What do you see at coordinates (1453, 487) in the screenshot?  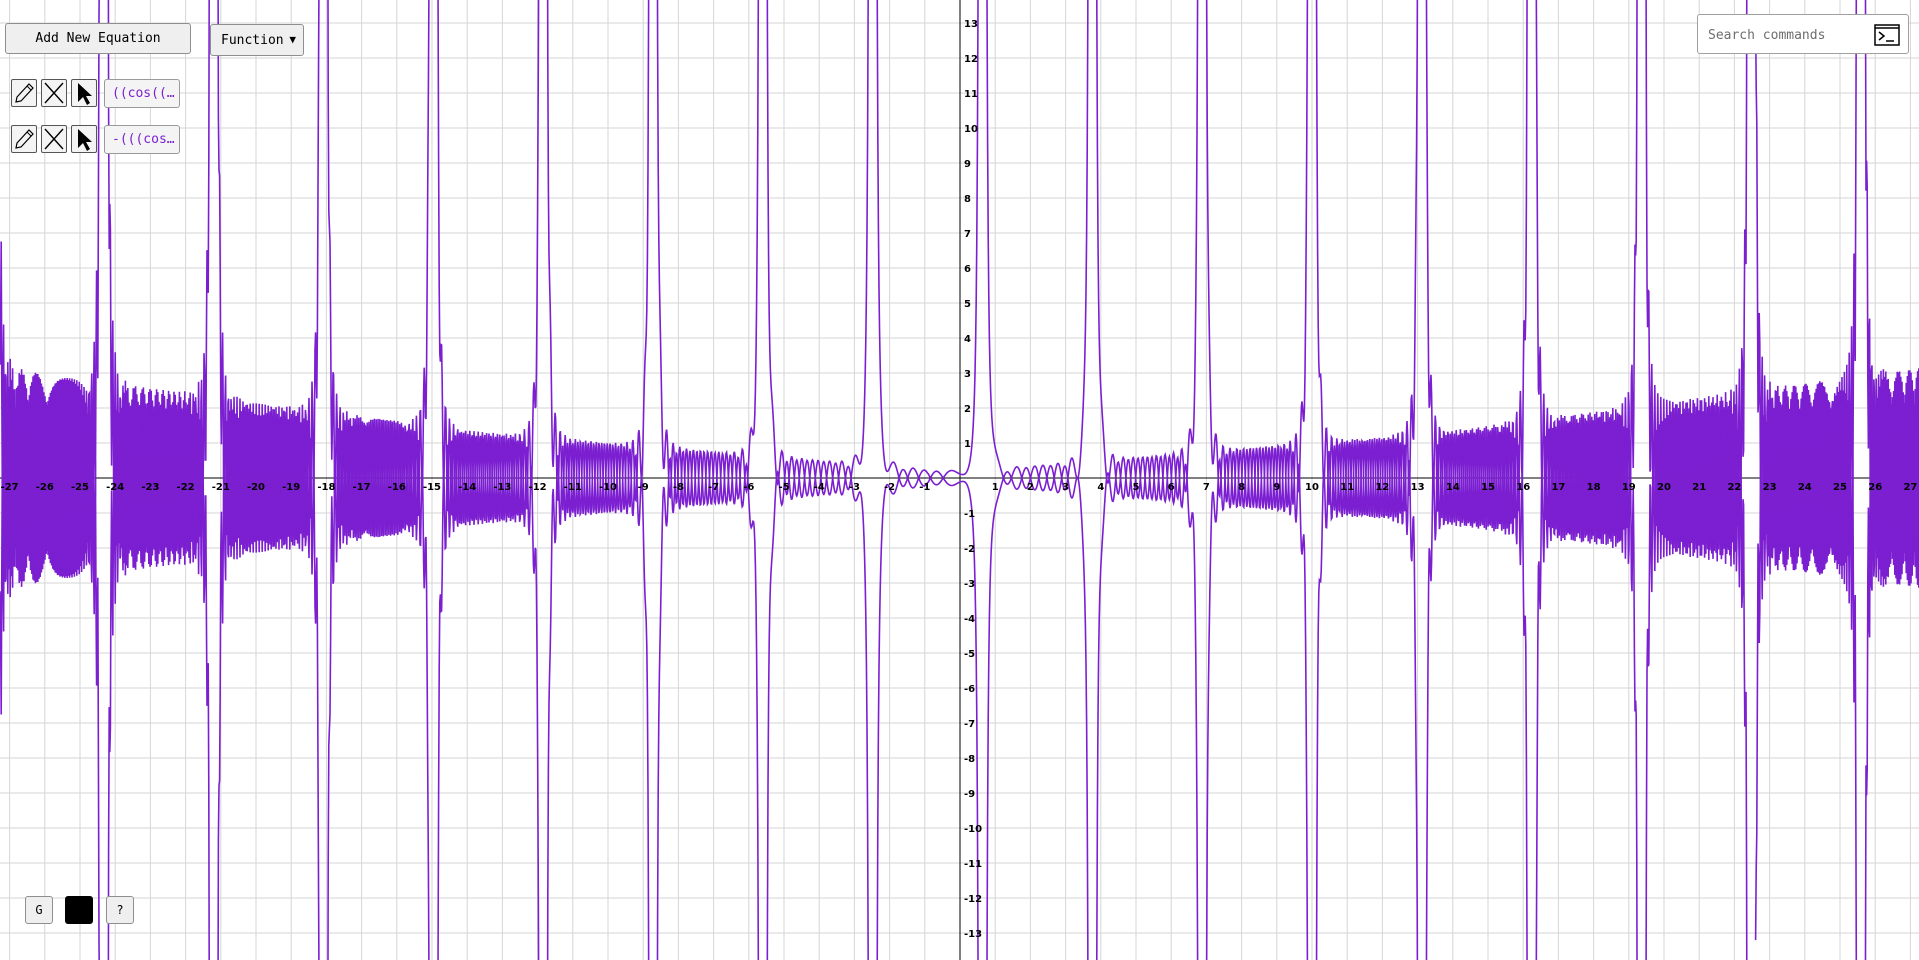 I see `x-tick-label: 14` at bounding box center [1453, 487].